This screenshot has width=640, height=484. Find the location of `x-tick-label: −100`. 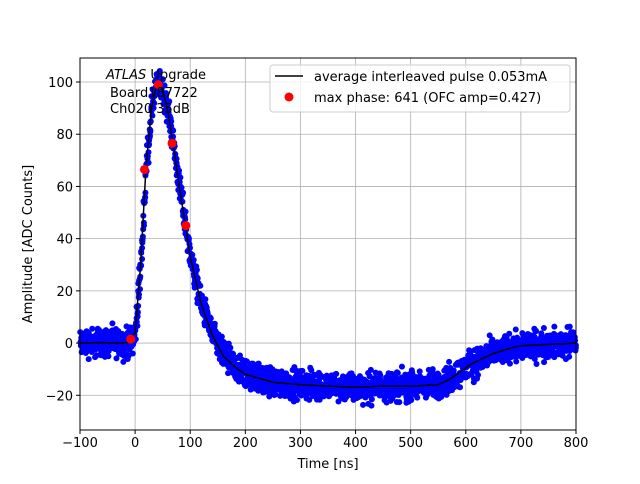

x-tick-label: −100 is located at coordinates (80, 443).